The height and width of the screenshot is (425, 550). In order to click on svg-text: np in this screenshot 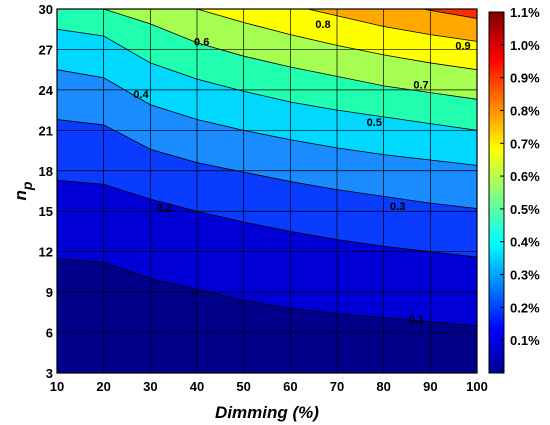, I will do `click(23, 190)`.